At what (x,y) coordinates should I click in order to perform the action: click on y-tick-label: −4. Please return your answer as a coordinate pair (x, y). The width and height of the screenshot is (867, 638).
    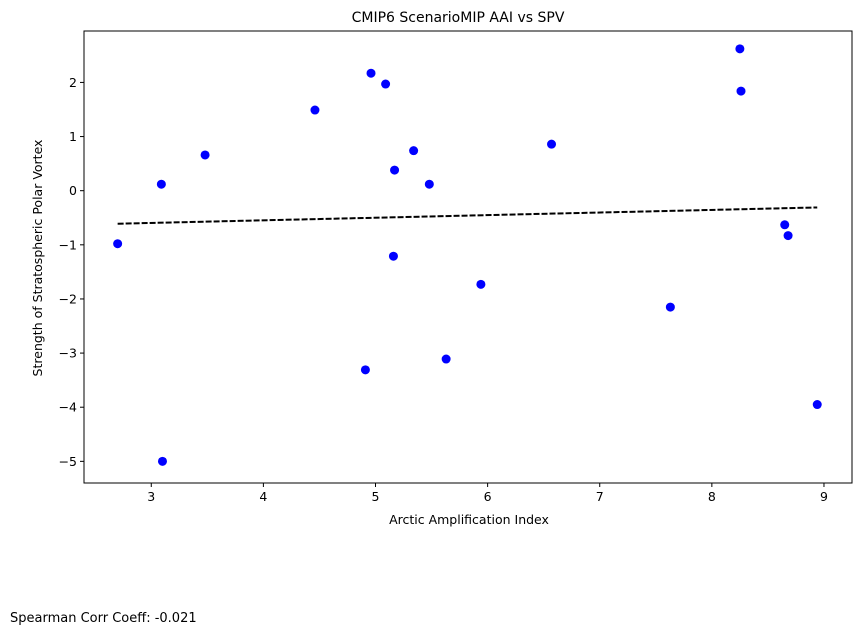
    Looking at the image, I should click on (68, 407).